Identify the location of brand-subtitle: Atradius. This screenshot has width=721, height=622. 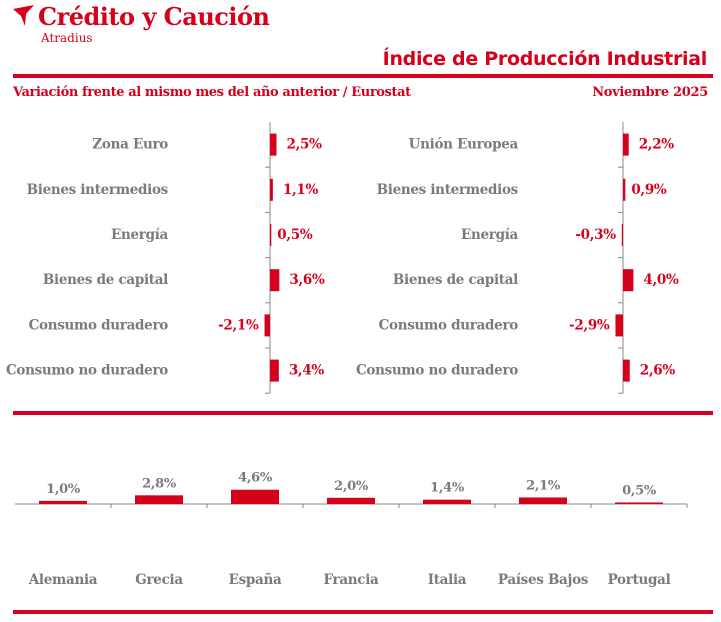
(67, 38).